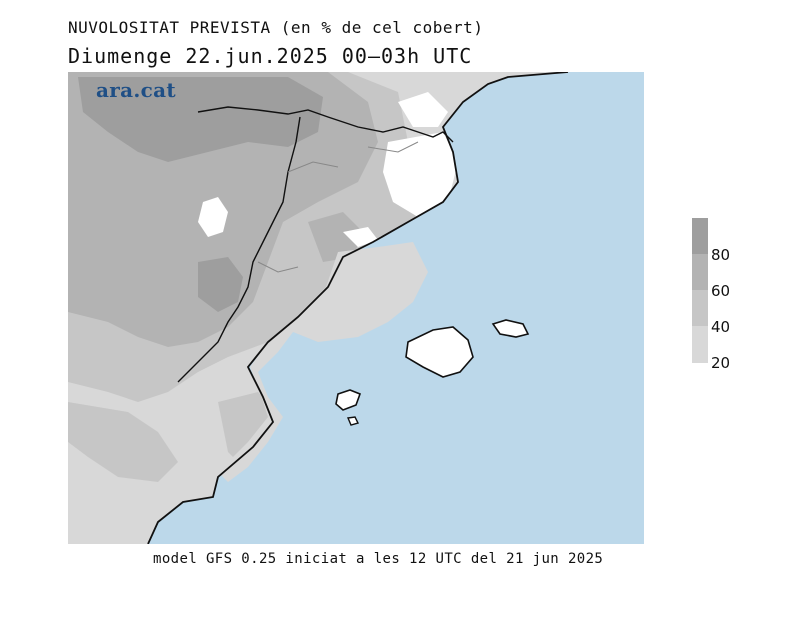  I want to click on ibiza, so click(348, 400).